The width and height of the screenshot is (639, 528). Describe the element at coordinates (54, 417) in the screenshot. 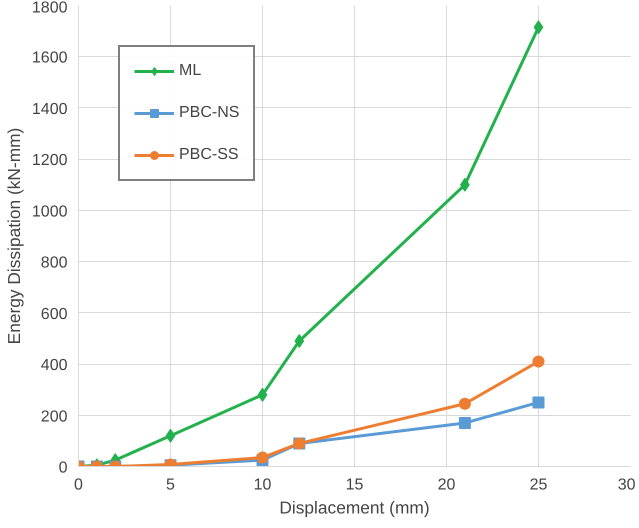

I see `y-tick-label: 200` at that location.